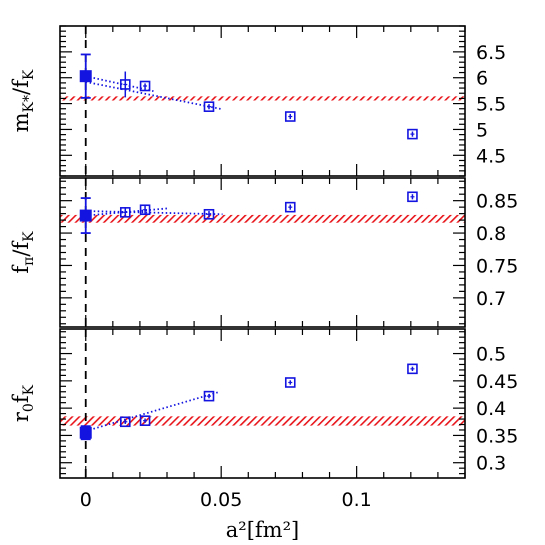 The image size is (545, 545). I want to click on ytick-label-top-4: 6.5, so click(491, 53).